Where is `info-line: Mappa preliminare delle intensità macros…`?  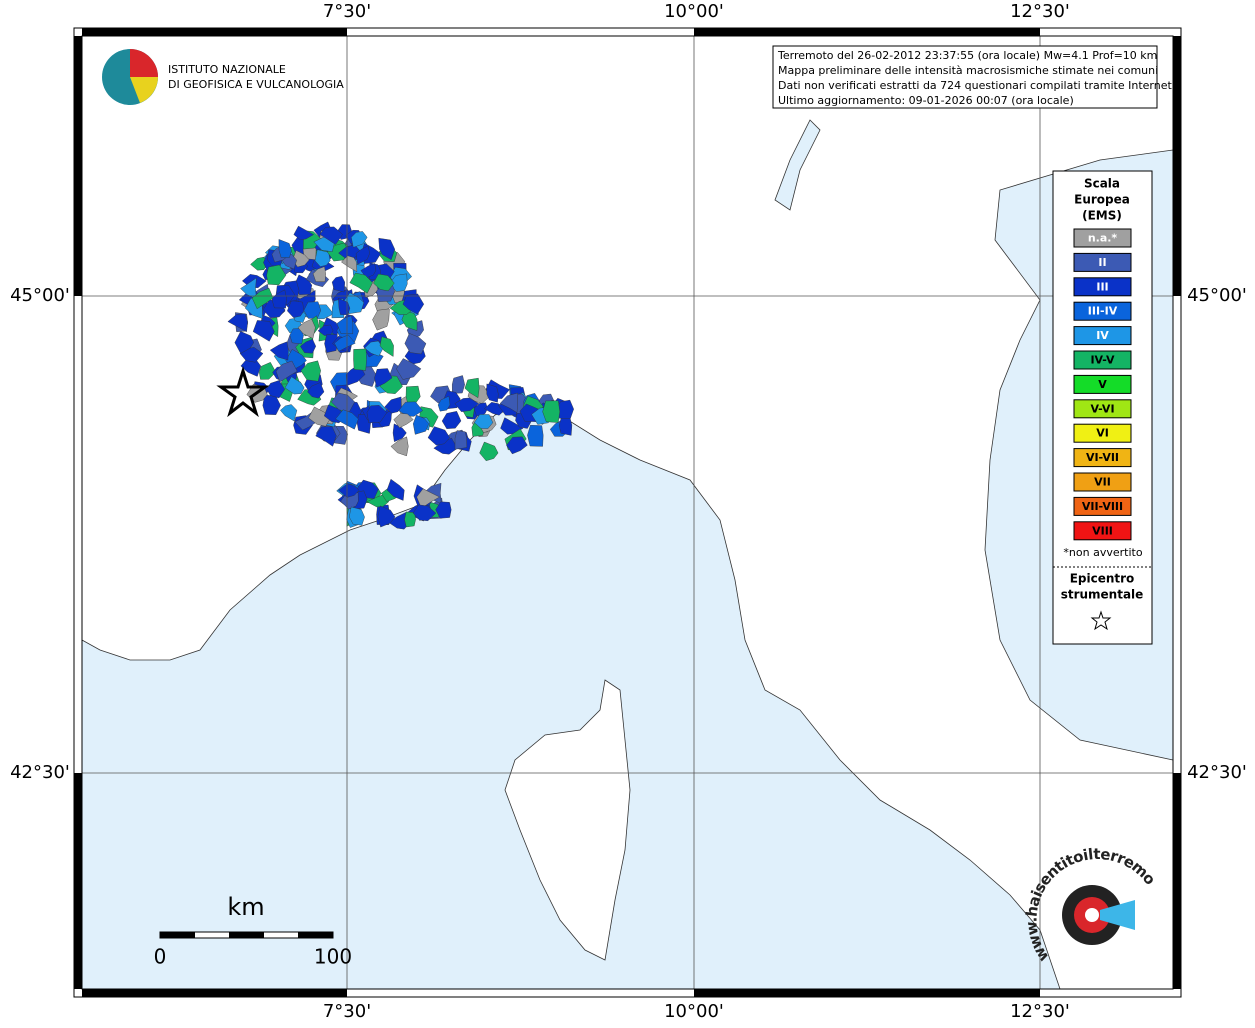 info-line: Mappa preliminare delle intensità macros… is located at coordinates (968, 70).